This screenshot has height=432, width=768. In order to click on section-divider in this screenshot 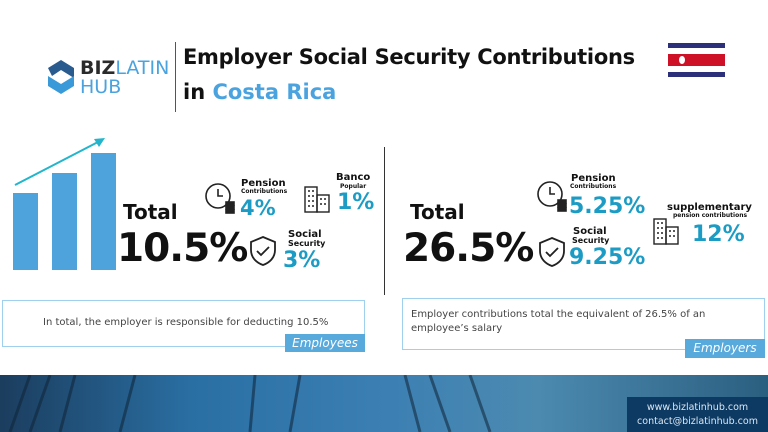, I will do `click(384, 221)`.